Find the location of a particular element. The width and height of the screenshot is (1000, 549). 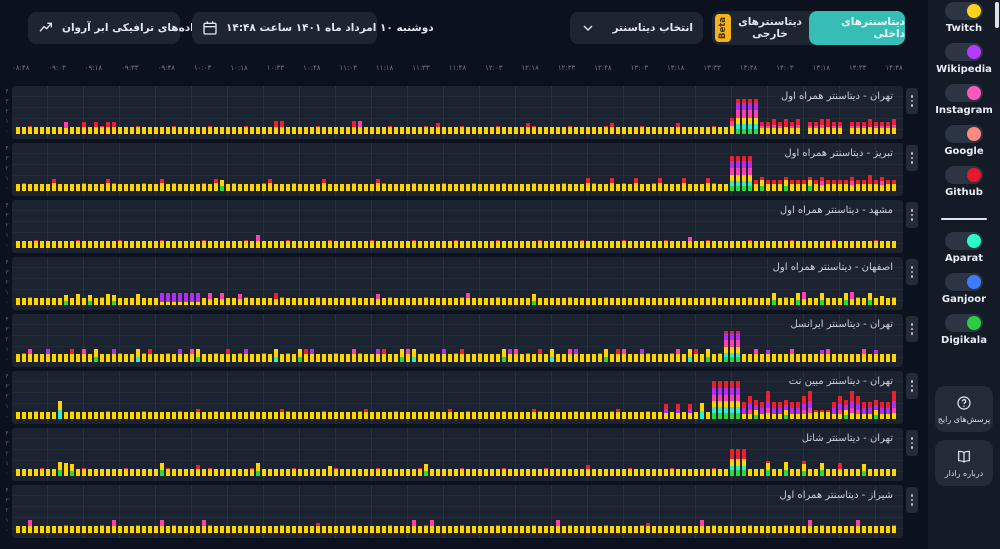

scrollbar-thumb is located at coordinates (997, 15).